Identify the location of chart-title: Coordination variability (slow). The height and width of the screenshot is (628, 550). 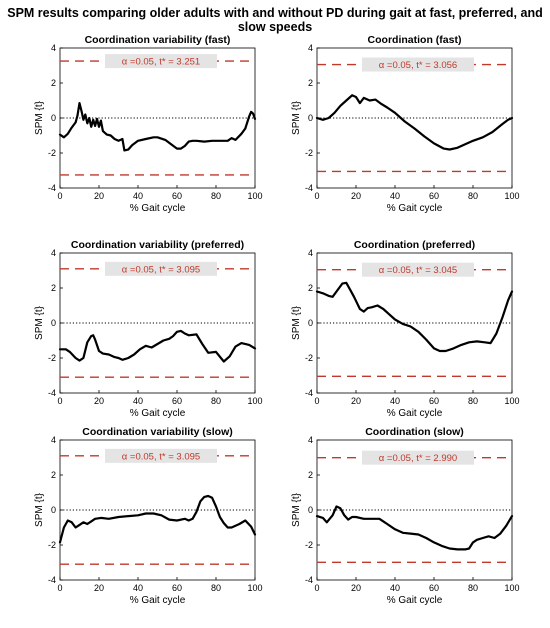
(157, 432).